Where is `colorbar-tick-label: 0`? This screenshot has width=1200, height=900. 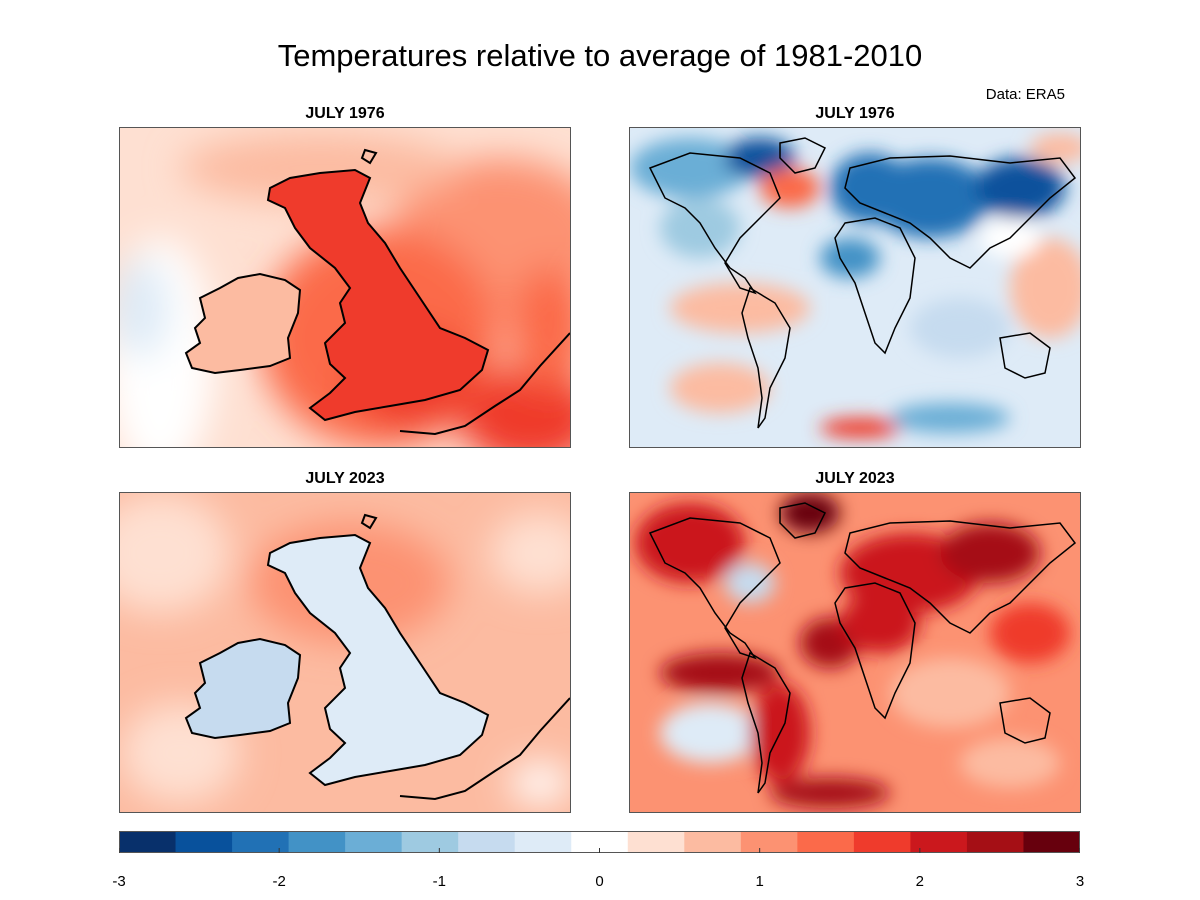
colorbar-tick-label: 0 is located at coordinates (599, 881).